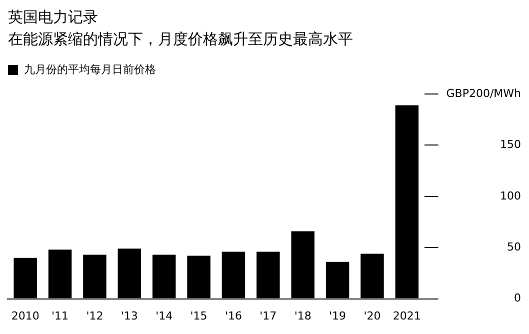  What do you see at coordinates (337, 315) in the screenshot?
I see `x-tick-label: '19` at bounding box center [337, 315].